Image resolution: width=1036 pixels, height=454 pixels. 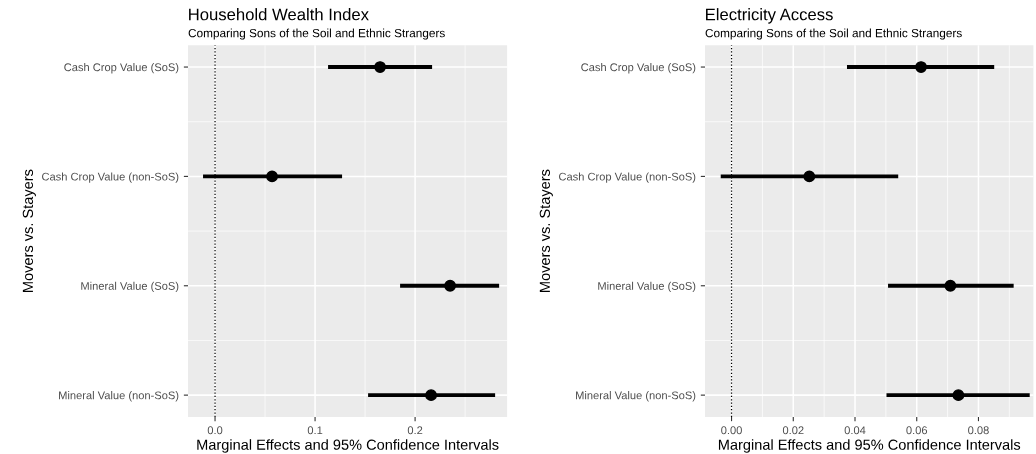 I want to click on x-tick-label: 0.02, so click(x=793, y=430).